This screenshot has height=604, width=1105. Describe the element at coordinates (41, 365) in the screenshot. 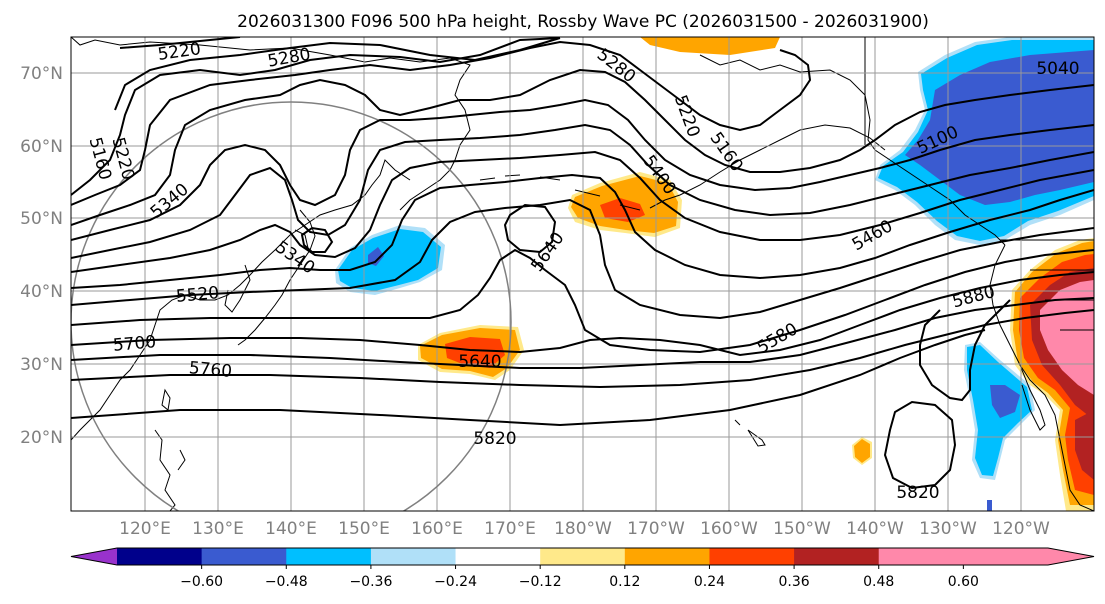

I see `lat-label: 30°N` at that location.